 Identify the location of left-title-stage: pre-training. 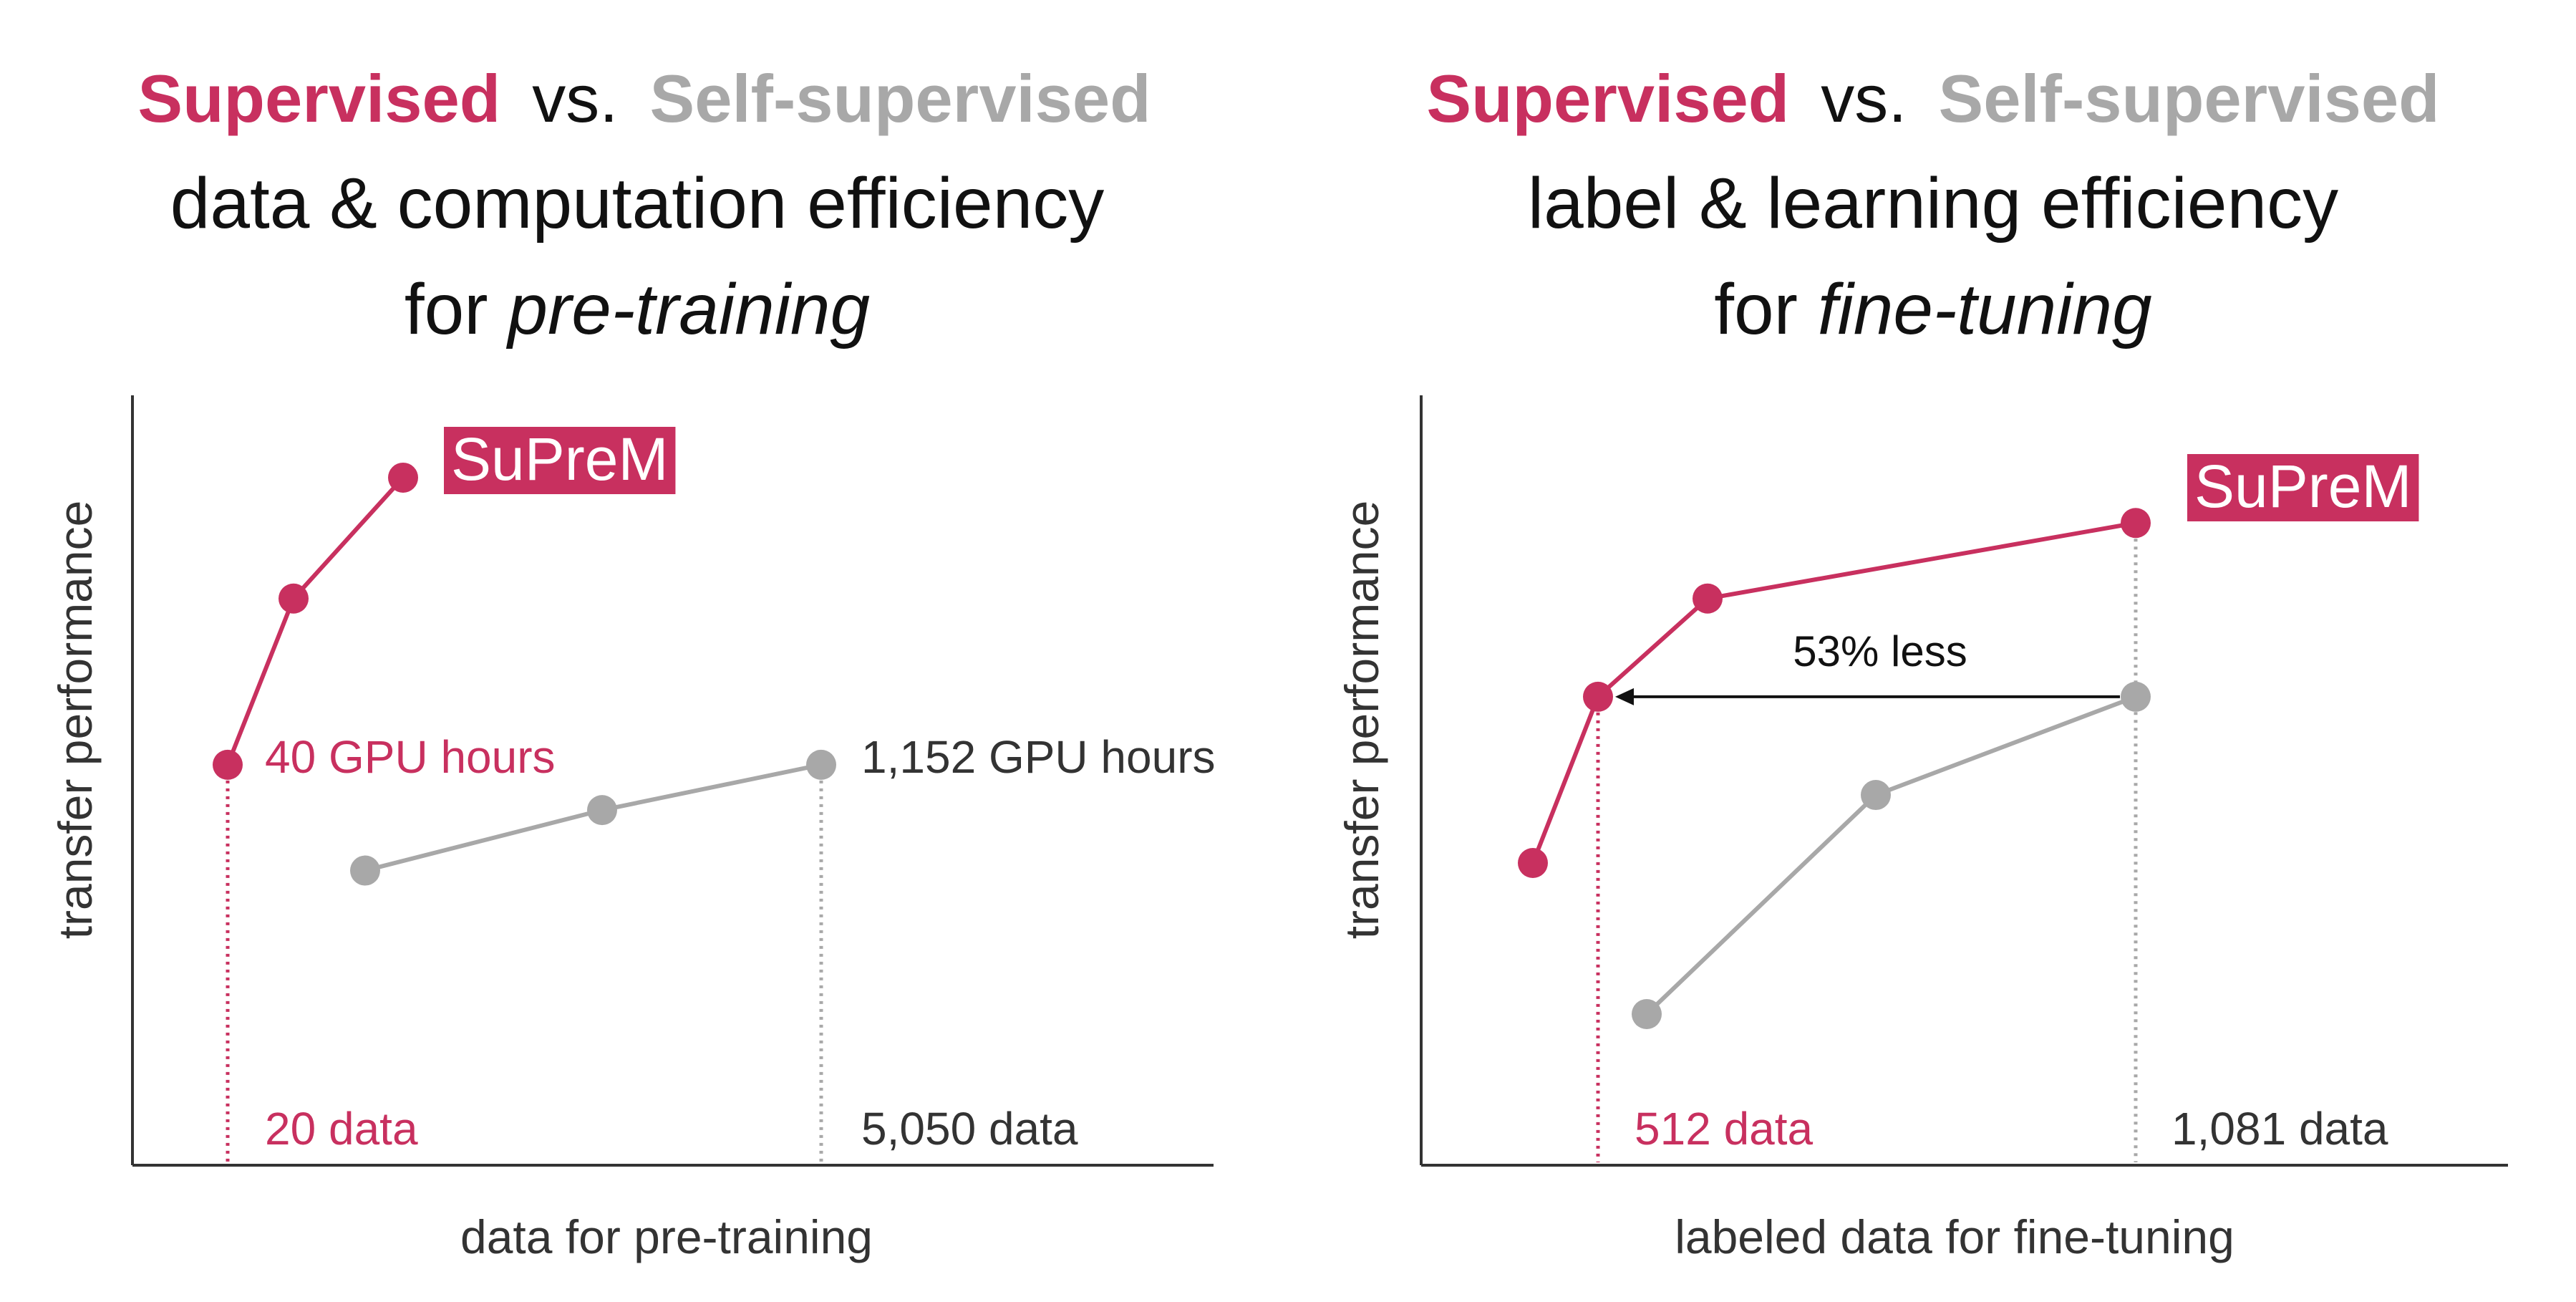
(688, 309).